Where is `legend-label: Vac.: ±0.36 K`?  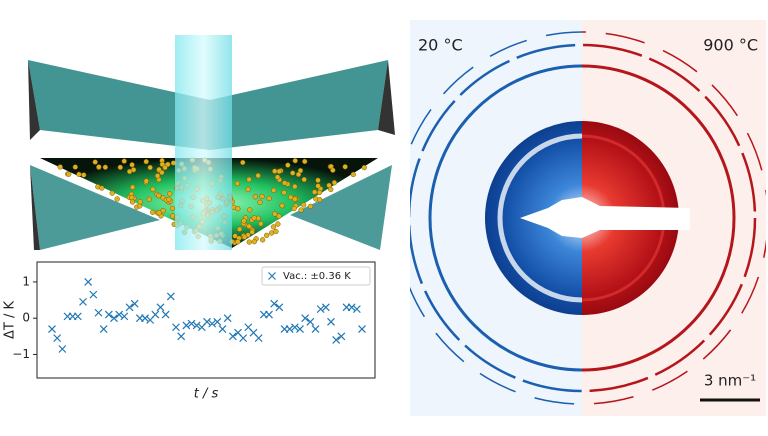 legend-label: Vac.: ±0.36 K is located at coordinates (317, 276).